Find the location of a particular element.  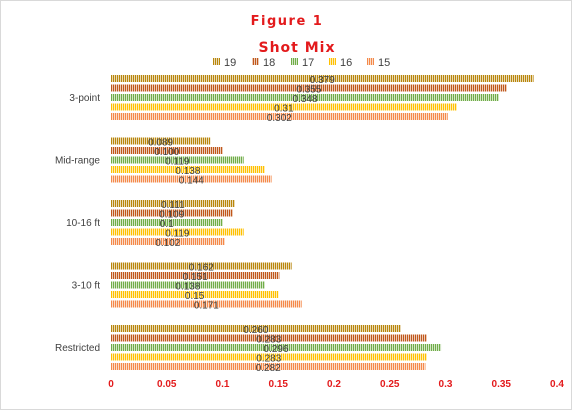

x-tick-label: 0.3 is located at coordinates (446, 384).